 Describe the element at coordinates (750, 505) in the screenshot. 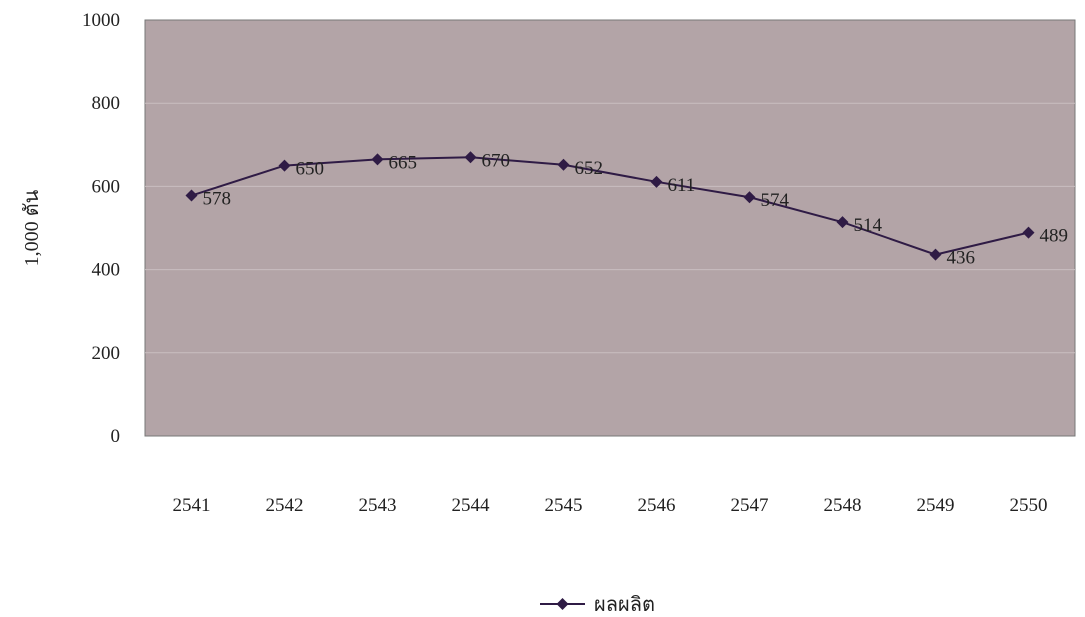

I see `x-tick-label: 2547` at that location.